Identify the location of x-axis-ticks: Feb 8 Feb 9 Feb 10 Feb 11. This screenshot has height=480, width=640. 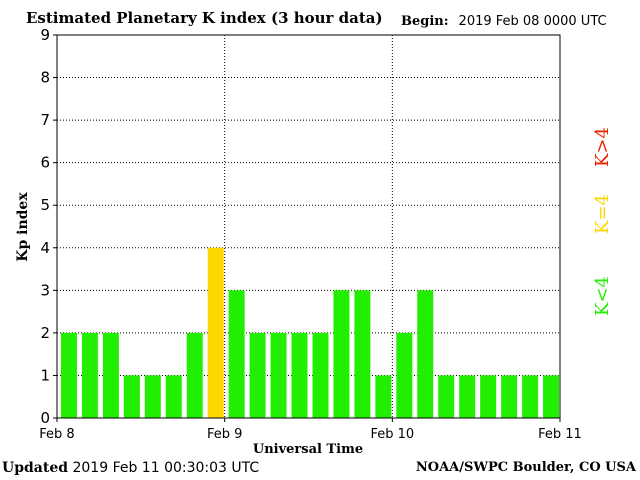
(310, 430).